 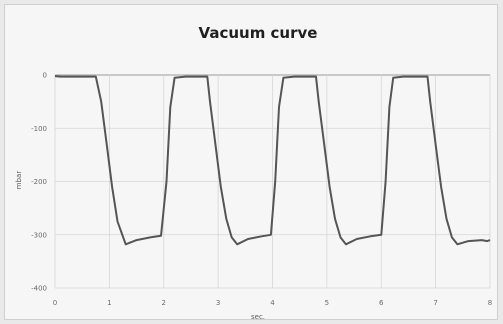 I want to click on x-tick-label: 2, so click(x=164, y=303).